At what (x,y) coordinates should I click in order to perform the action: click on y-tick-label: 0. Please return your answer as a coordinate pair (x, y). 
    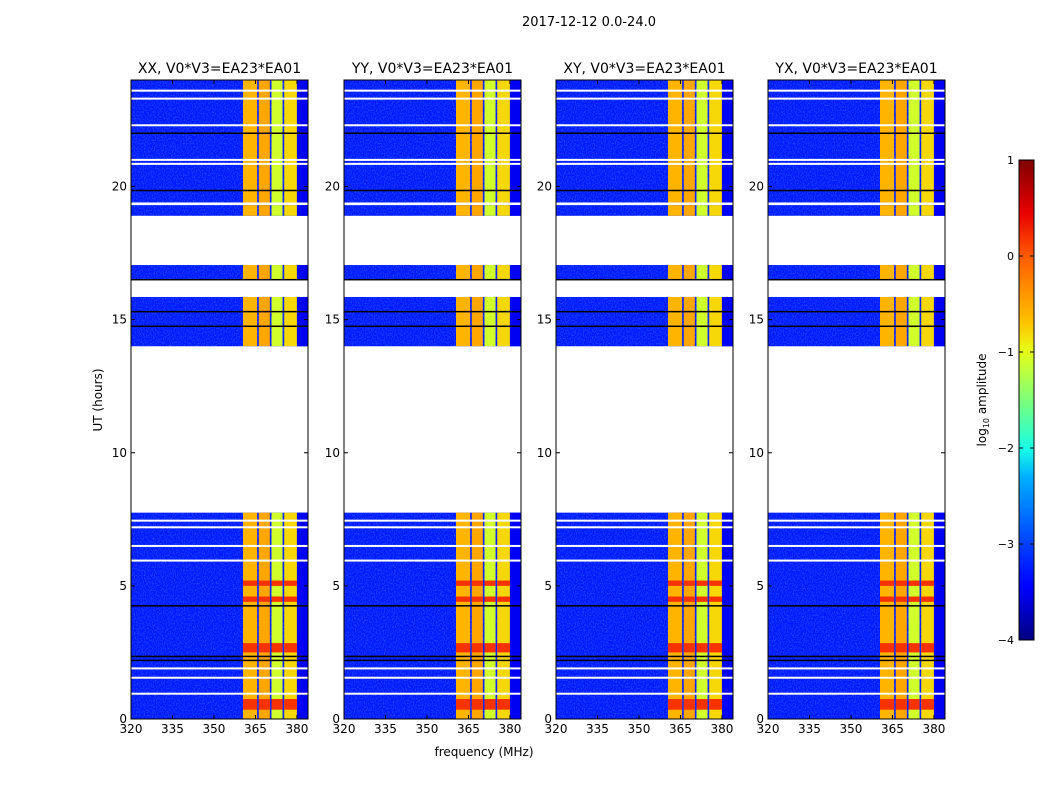
    Looking at the image, I should click on (760, 719).